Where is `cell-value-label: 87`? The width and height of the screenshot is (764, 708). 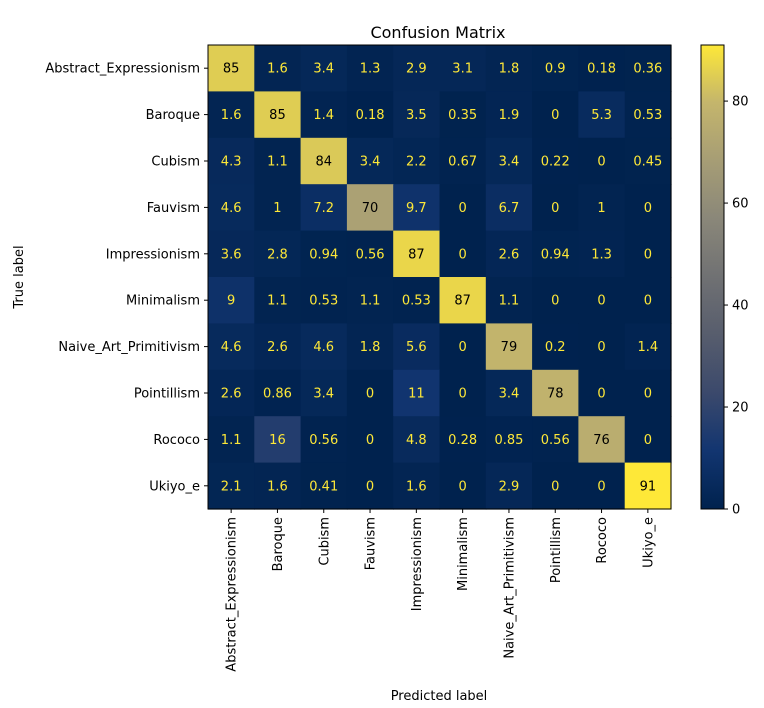 cell-value-label: 87 is located at coordinates (416, 254).